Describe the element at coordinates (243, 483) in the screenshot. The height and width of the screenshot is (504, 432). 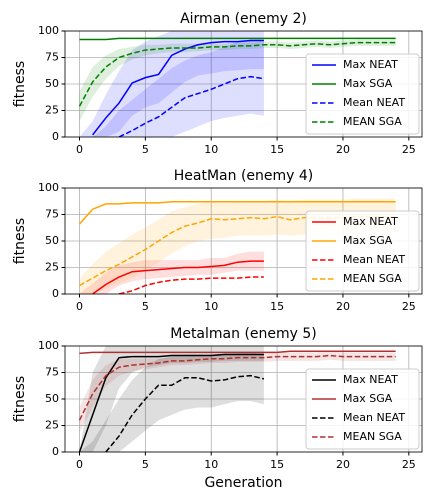
I see `x-axis-label: Generation` at that location.